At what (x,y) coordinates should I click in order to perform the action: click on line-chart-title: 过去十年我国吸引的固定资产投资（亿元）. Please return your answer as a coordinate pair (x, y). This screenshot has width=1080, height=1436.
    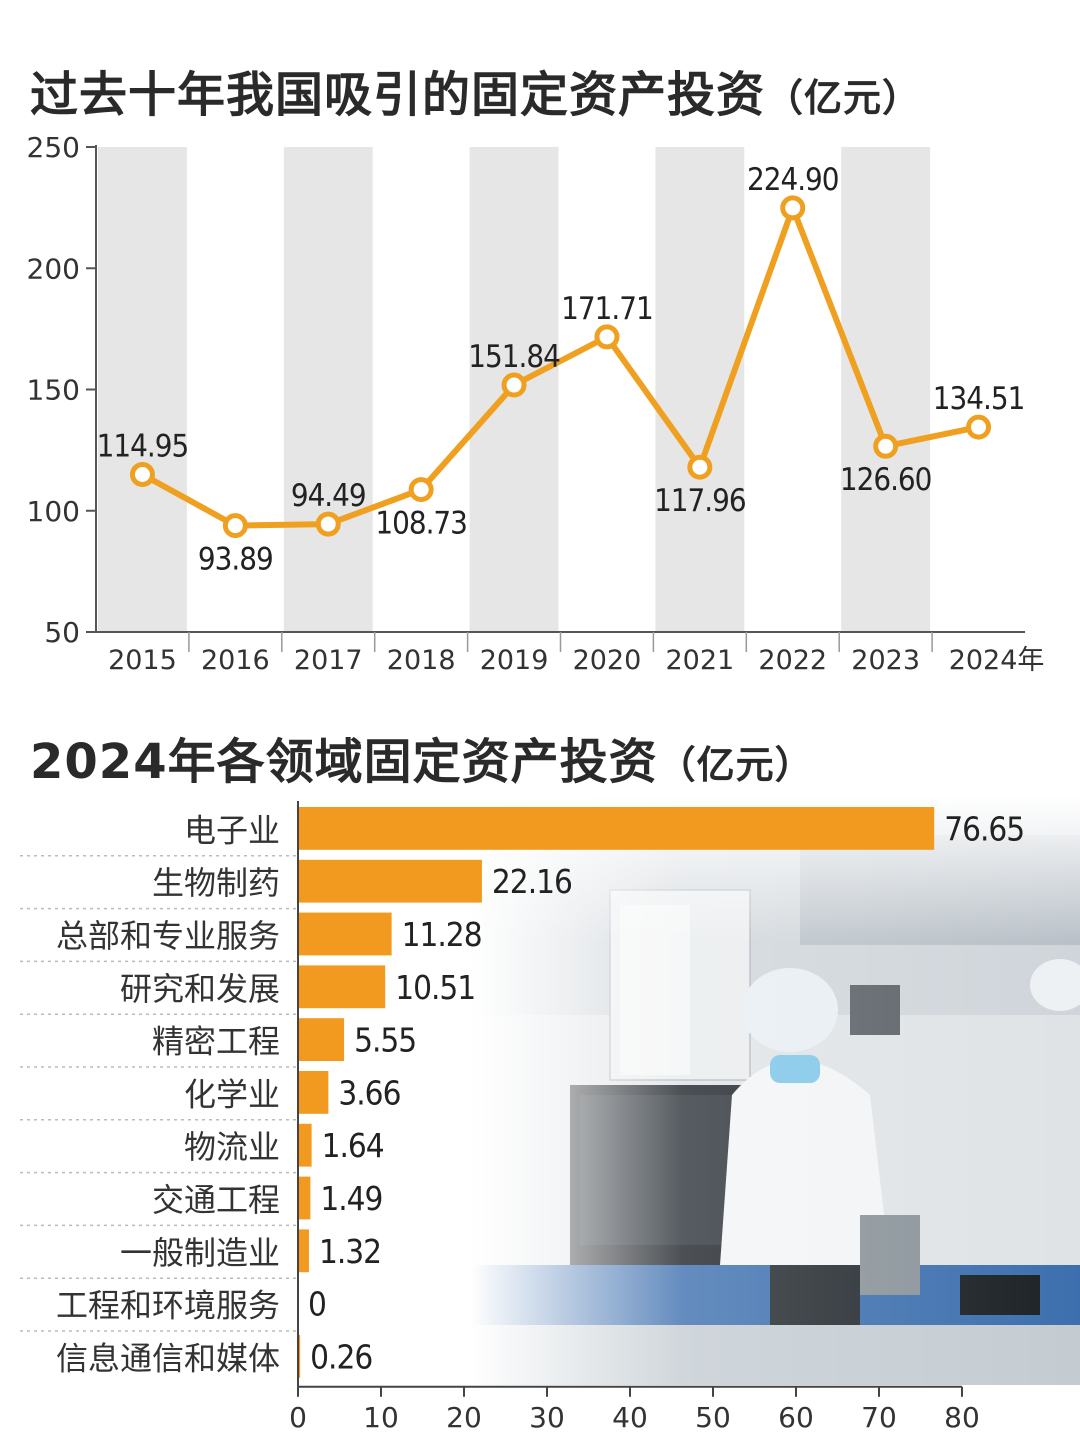
    Looking at the image, I should click on (475, 90).